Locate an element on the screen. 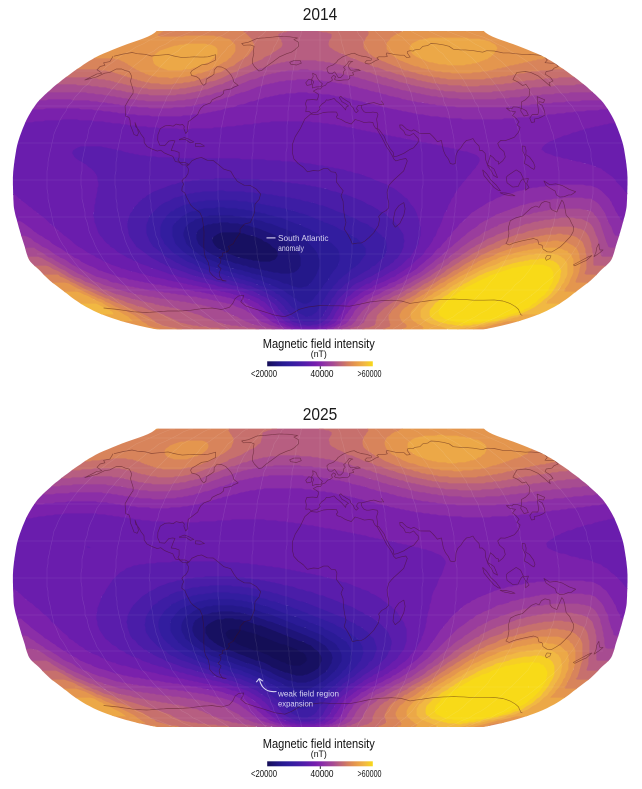  svg-text: expansion is located at coordinates (295, 703).